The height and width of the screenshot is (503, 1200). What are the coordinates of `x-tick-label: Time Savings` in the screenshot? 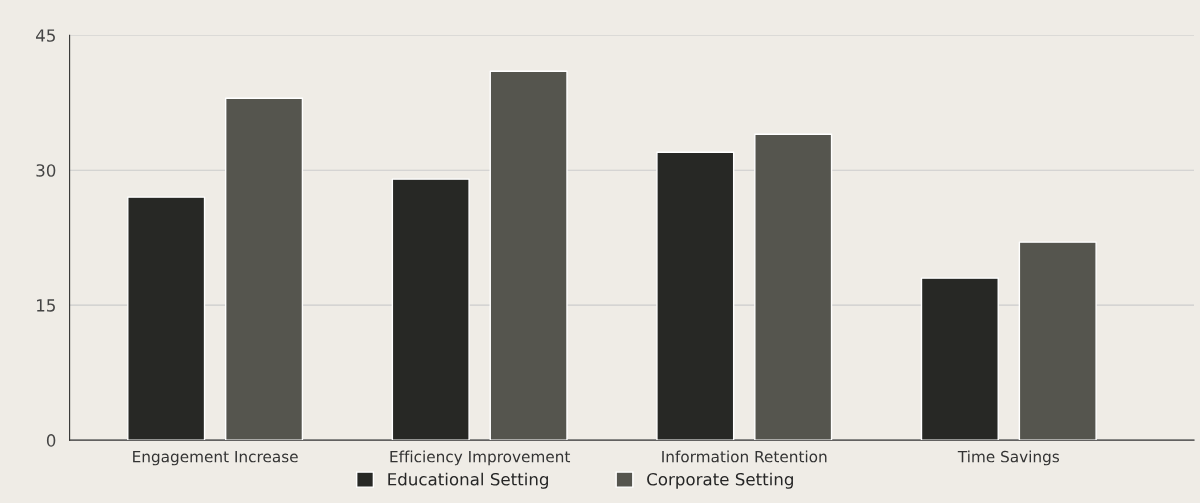 It's located at (1008, 458).